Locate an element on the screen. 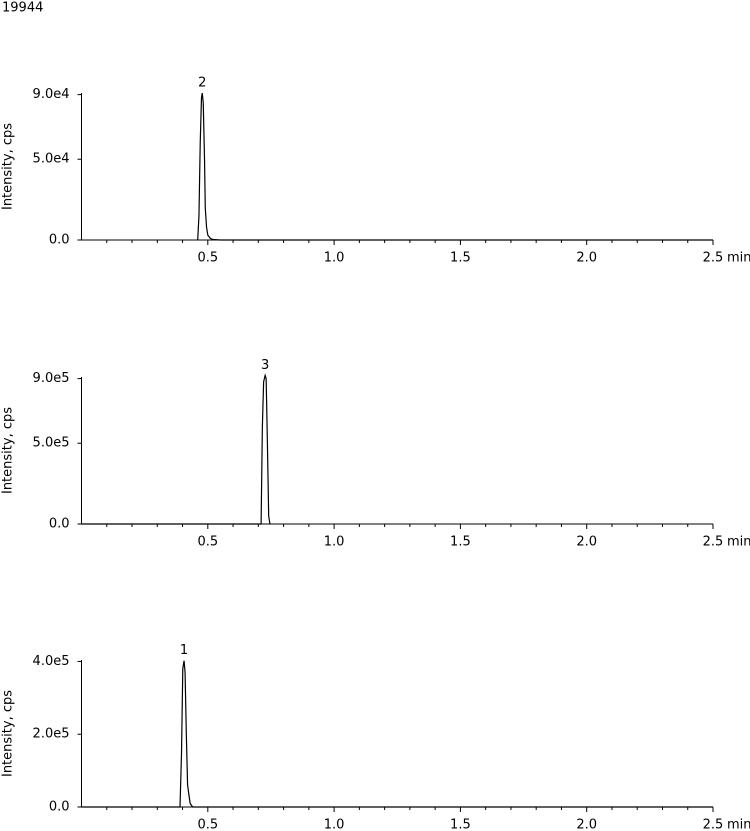  peak-label: 1 is located at coordinates (184, 650).